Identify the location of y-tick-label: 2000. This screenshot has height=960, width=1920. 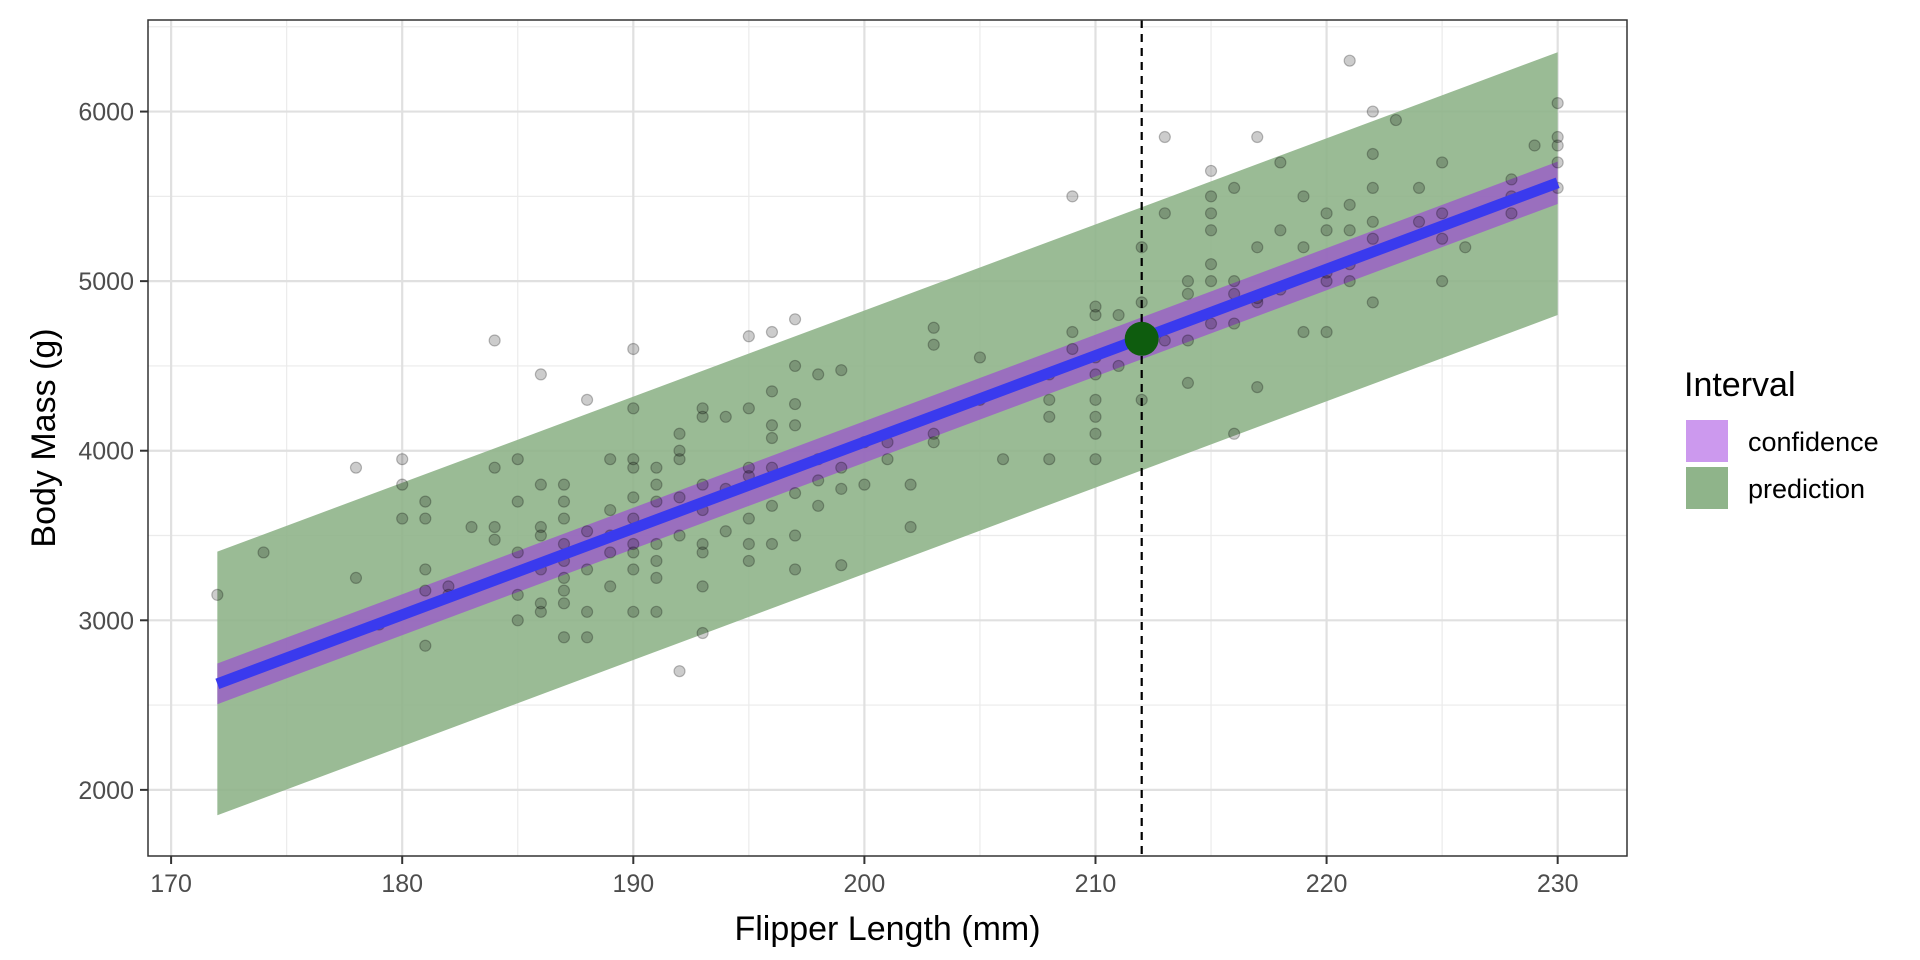
(106, 791).